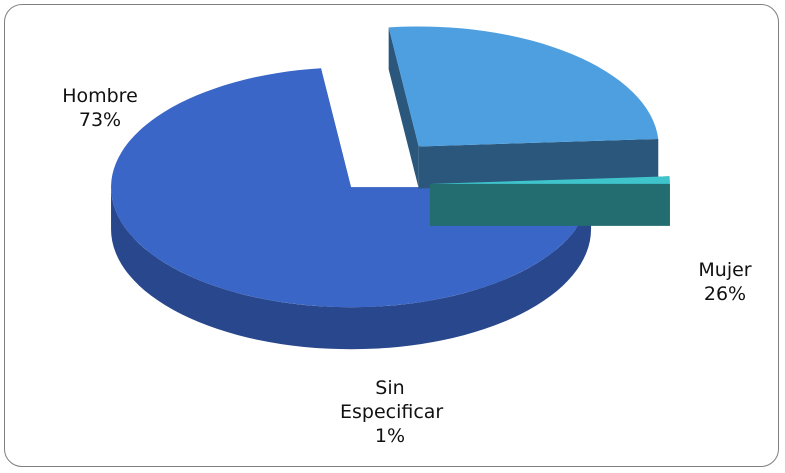  I want to click on slice-label: Hombre 73%, so click(100, 108).